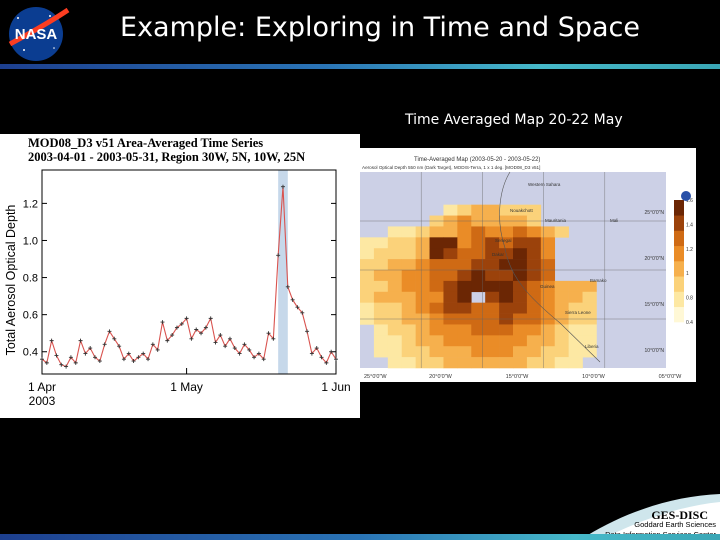 This screenshot has width=720, height=540. Describe the element at coordinates (556, 220) in the screenshot. I see `map-place-label: Mauritania` at that location.